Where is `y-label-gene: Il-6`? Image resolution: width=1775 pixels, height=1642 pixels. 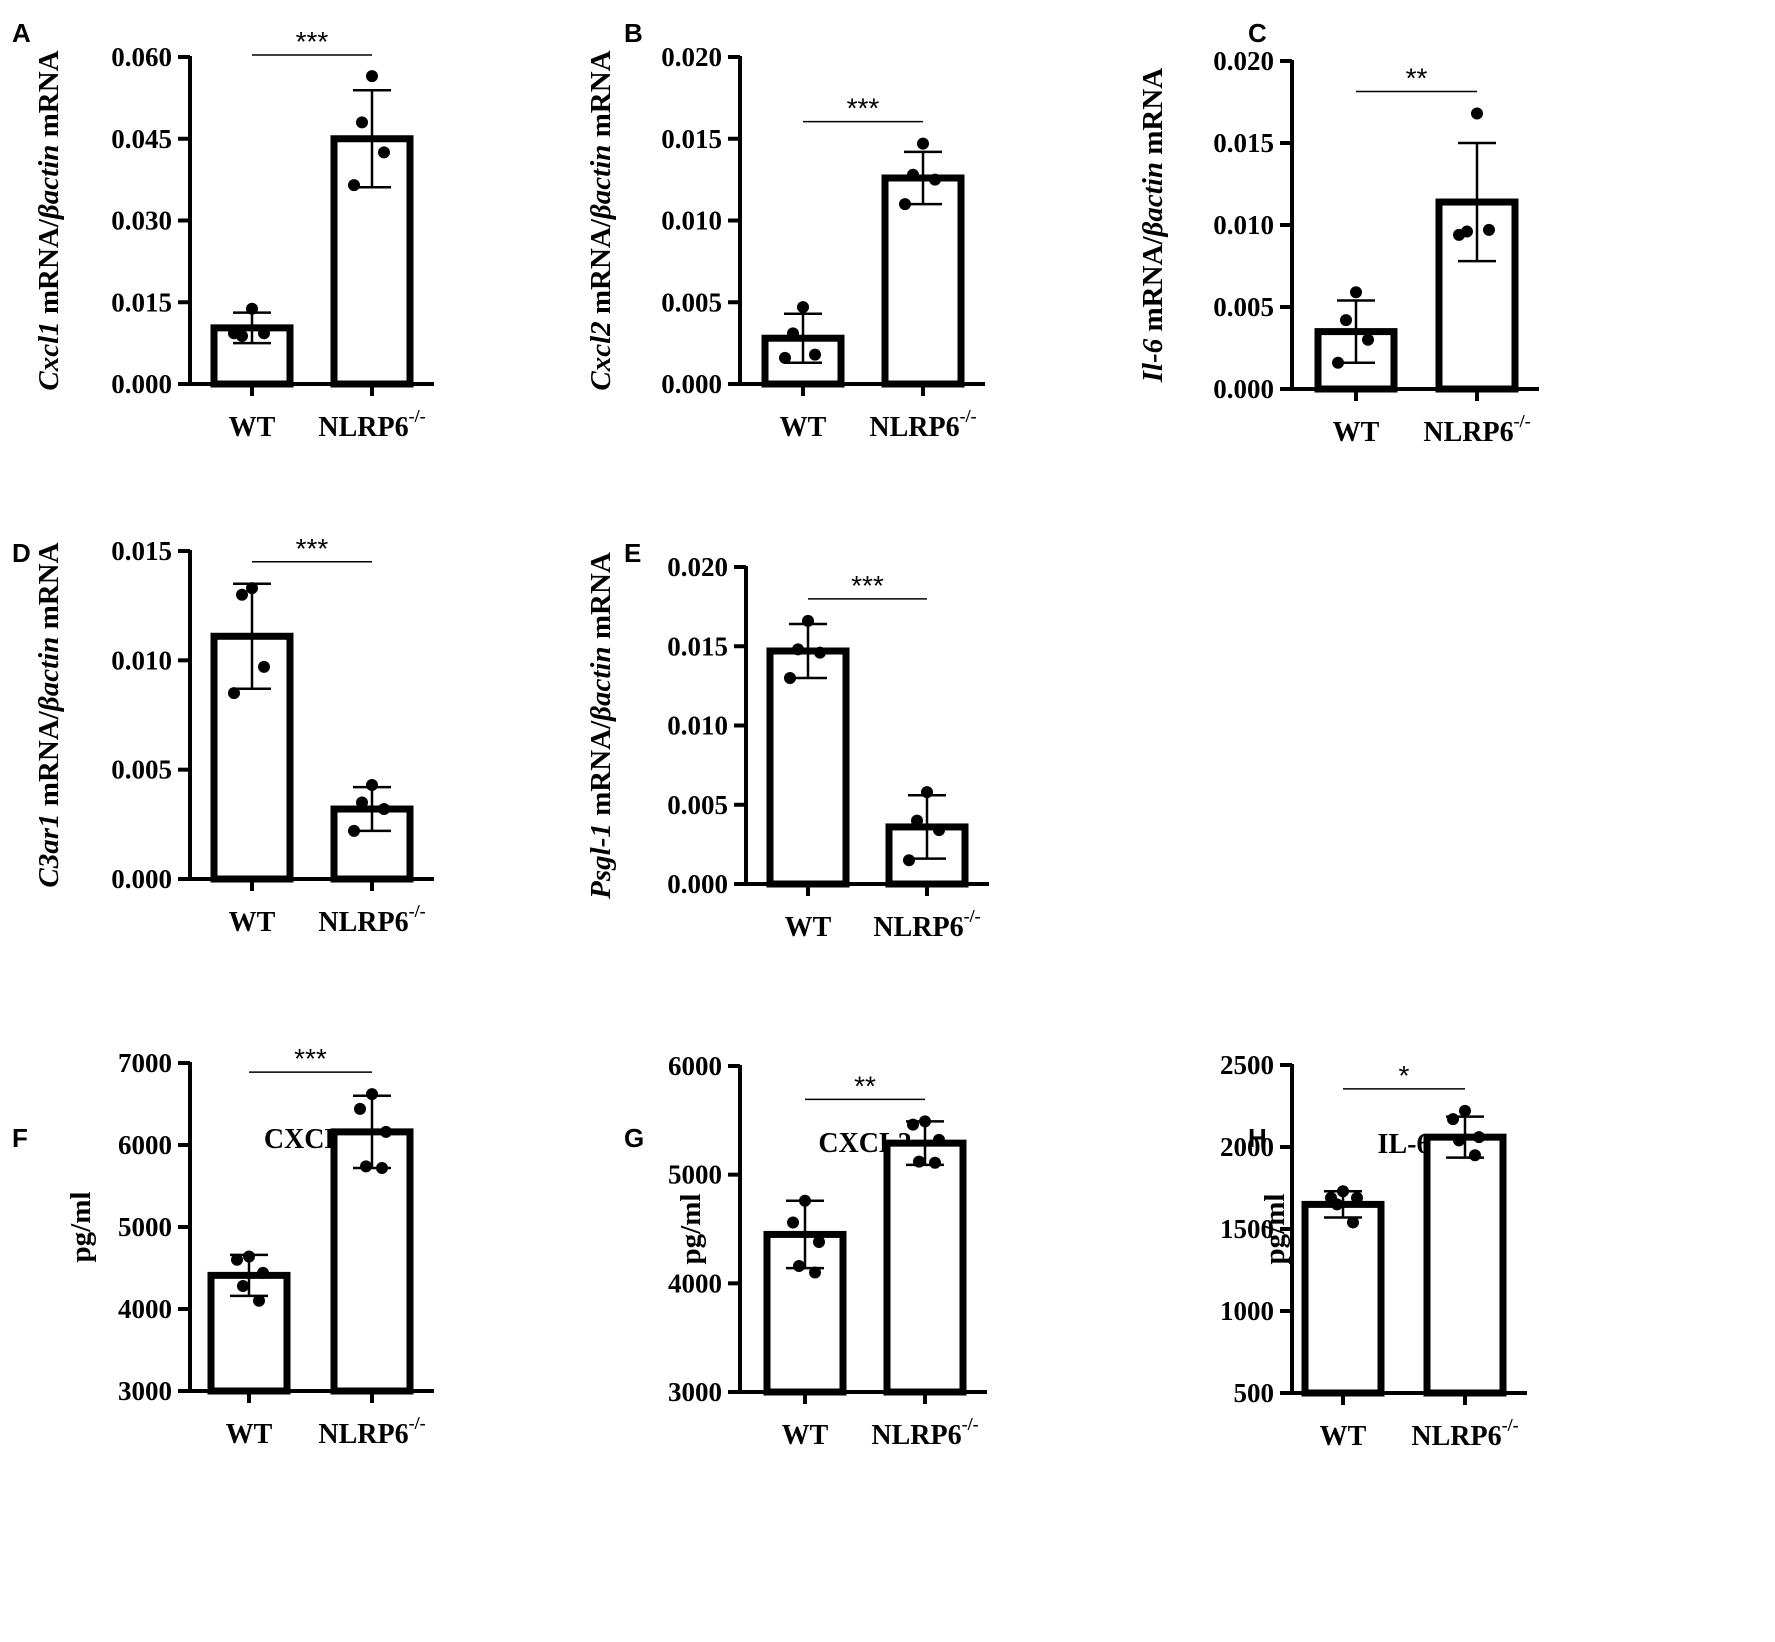 y-label-gene: Il-6 is located at coordinates (1153, 360).